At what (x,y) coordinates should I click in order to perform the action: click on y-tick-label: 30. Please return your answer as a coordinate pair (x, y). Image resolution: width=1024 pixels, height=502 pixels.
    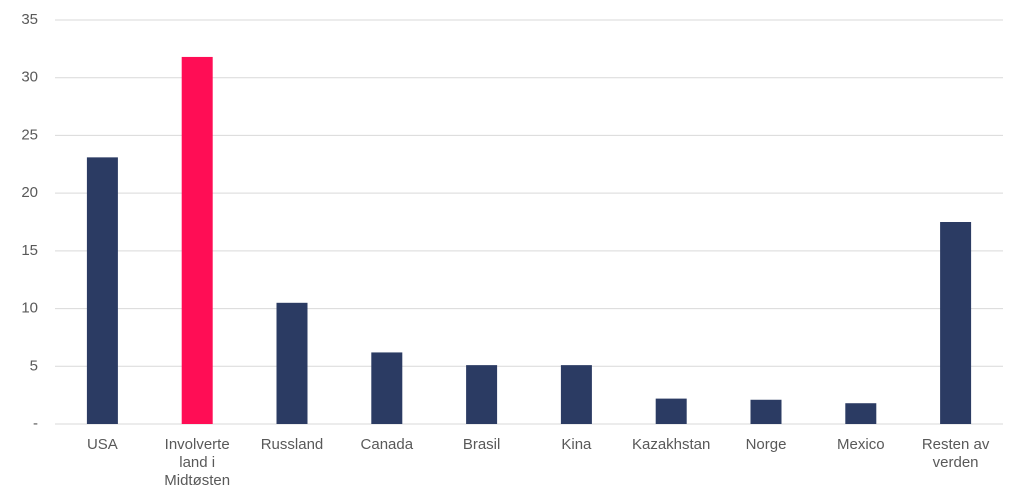
    Looking at the image, I should click on (29, 77).